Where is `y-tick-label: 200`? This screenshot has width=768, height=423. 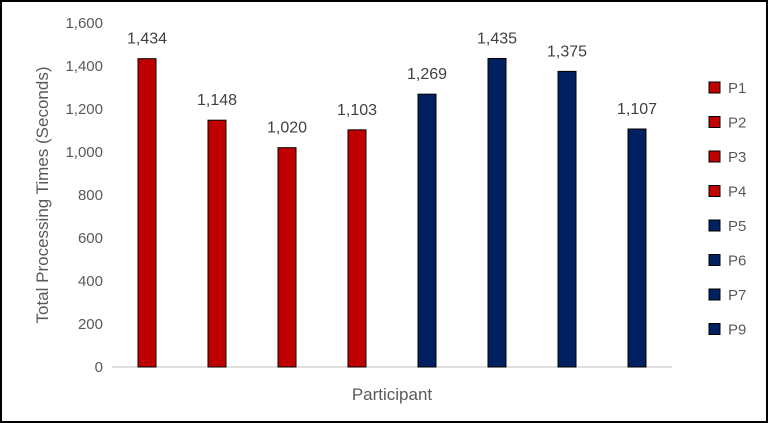
y-tick-label: 200 is located at coordinates (90, 324).